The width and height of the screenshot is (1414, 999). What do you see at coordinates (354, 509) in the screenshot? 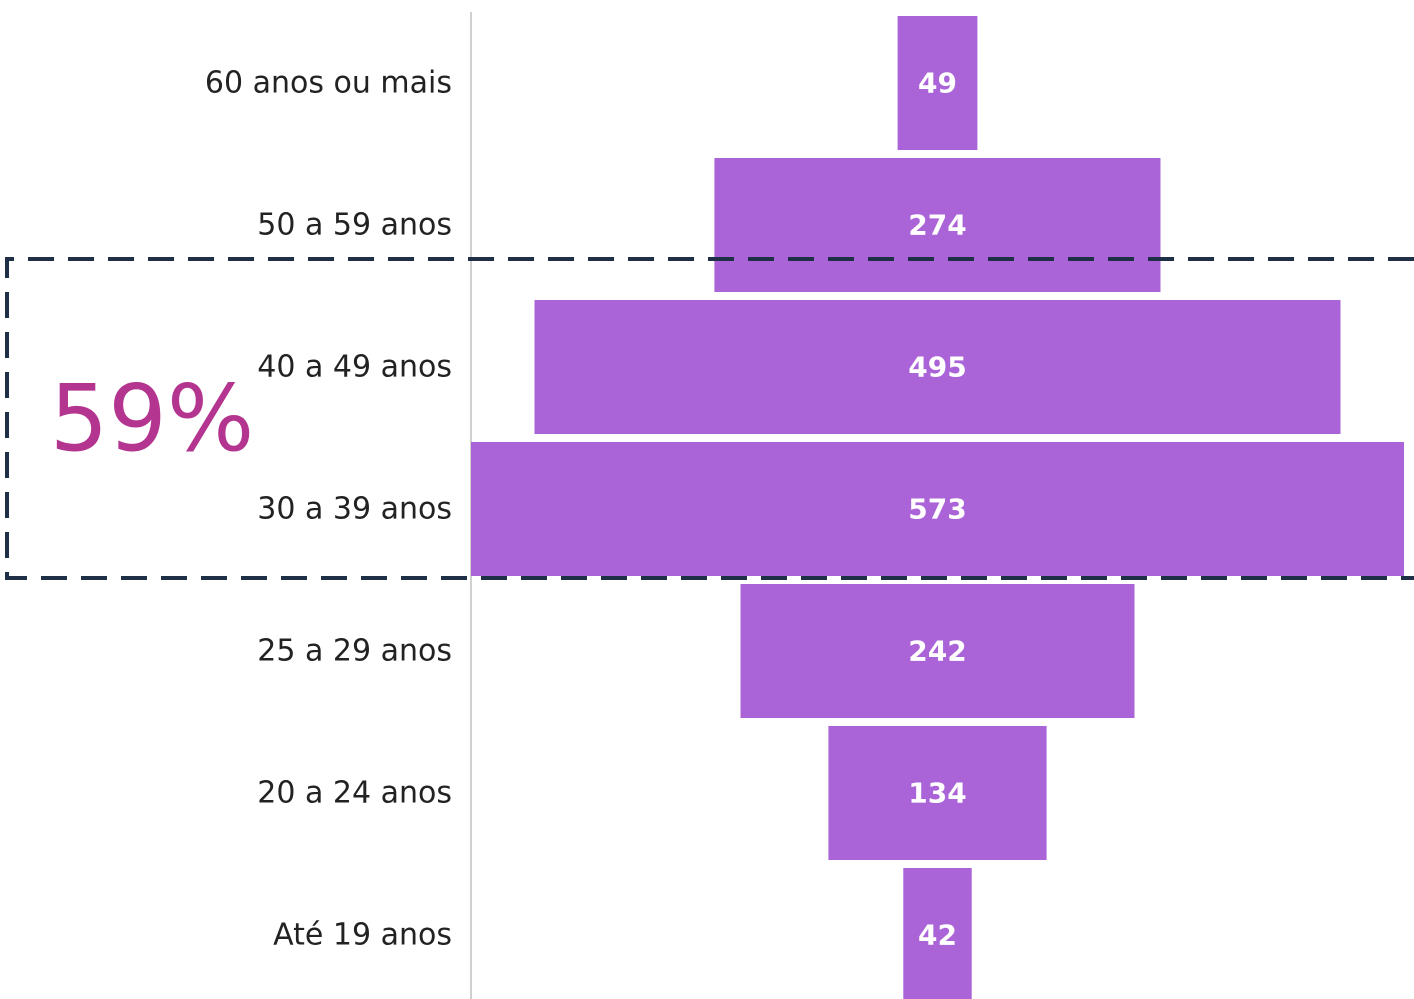
I see `category-label: 30 a 39 anos` at bounding box center [354, 509].